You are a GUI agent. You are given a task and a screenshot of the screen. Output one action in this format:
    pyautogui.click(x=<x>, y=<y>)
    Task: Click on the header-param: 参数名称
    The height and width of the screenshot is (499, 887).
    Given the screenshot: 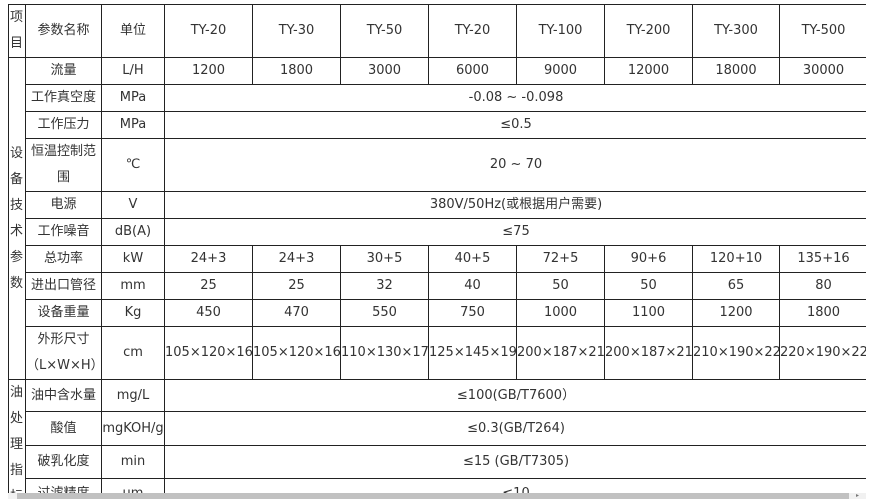 What is the action you would take?
    pyautogui.click(x=63, y=31)
    